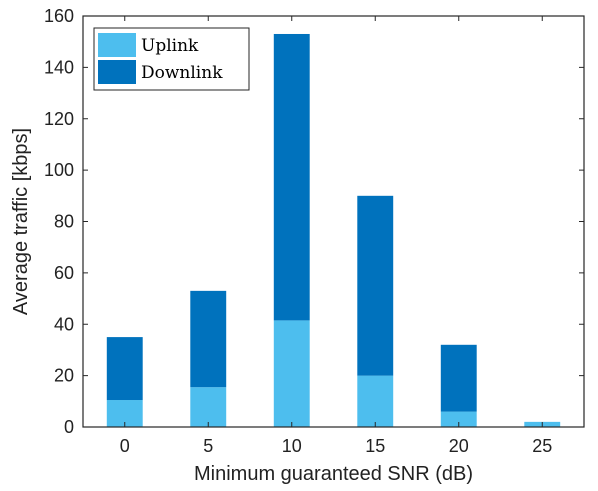 Image resolution: width=598 pixels, height=491 pixels. Describe the element at coordinates (64, 376) in the screenshot. I see `y-tick-label: 20` at that location.